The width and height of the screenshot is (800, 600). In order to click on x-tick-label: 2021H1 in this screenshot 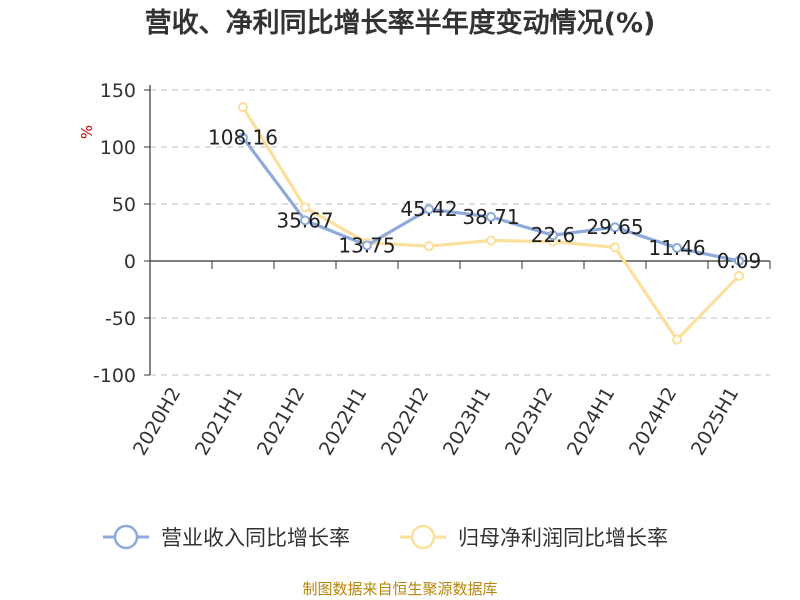, I will do `click(219, 422)`.